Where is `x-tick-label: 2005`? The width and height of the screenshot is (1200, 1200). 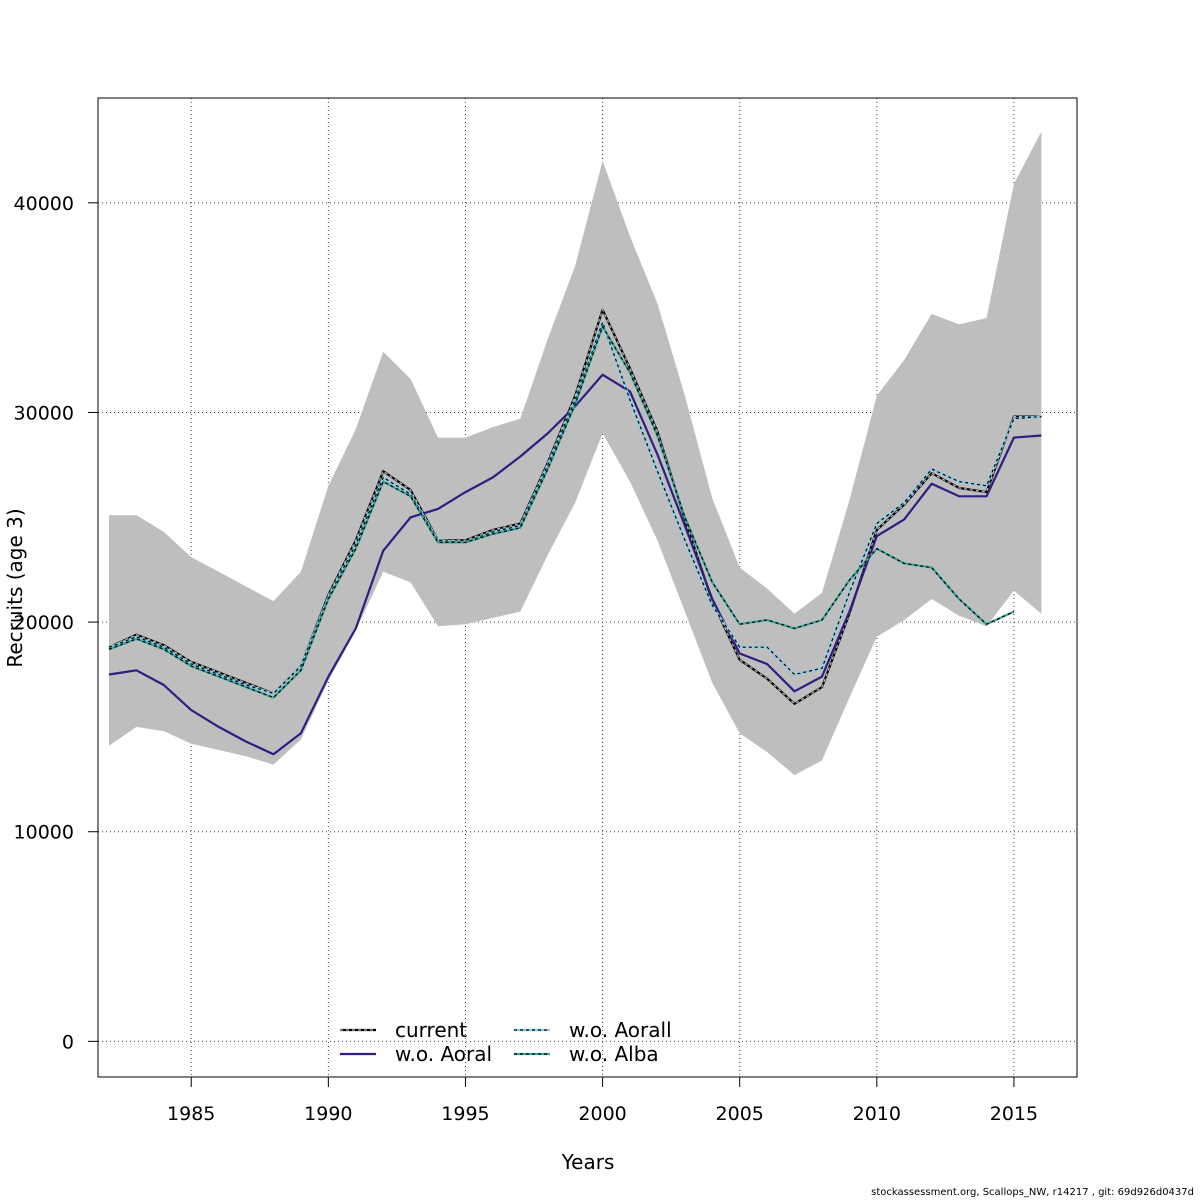
x-tick-label: 2005 is located at coordinates (740, 1114).